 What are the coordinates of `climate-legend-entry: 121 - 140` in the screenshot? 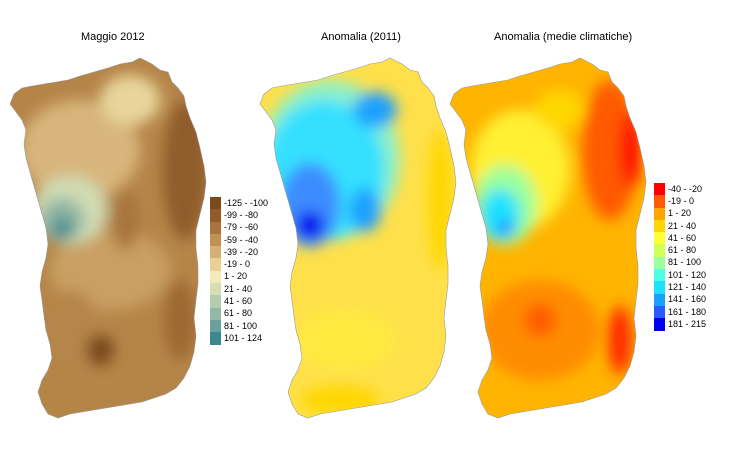 It's located at (680, 287).